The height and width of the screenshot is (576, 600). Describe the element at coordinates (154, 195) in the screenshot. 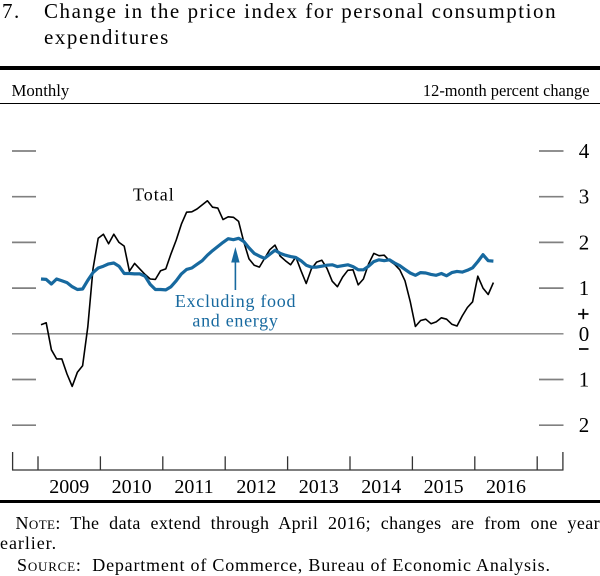

I see `svg-text: Total` at that location.